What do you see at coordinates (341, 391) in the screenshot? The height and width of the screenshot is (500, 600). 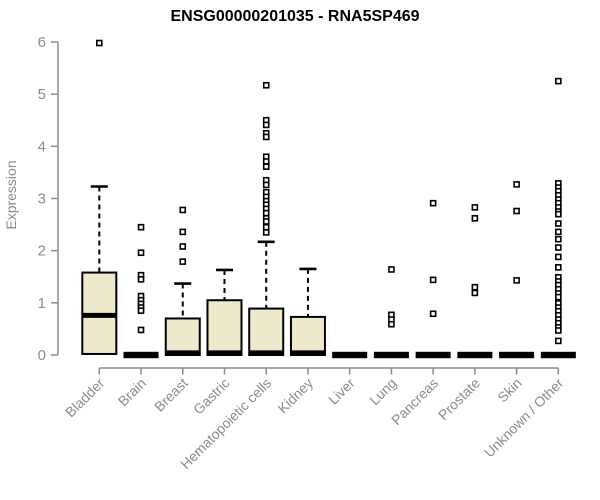 I see `x-category-label-liver: Liver` at bounding box center [341, 391].